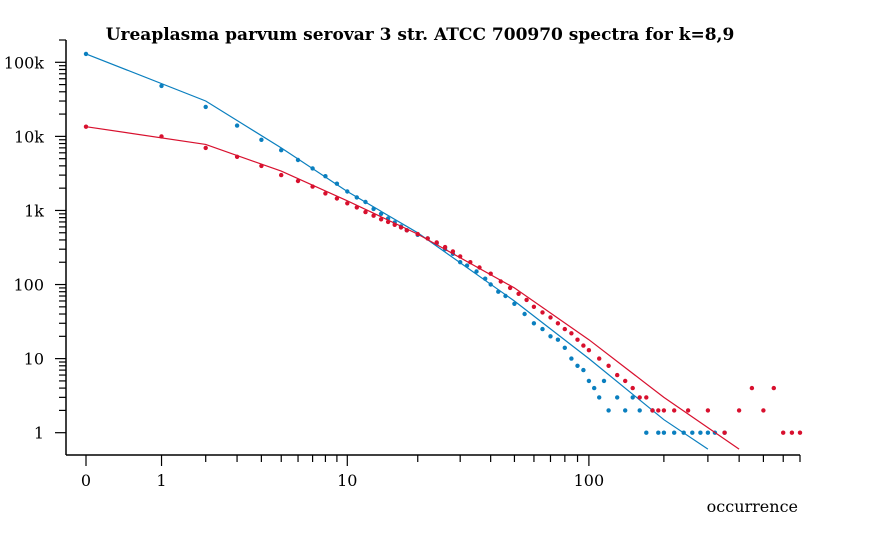 Image resolution: width=874 pixels, height=540 pixels. Describe the element at coordinates (39, 433) in the screenshot. I see `y-tick-label: 1` at that location.